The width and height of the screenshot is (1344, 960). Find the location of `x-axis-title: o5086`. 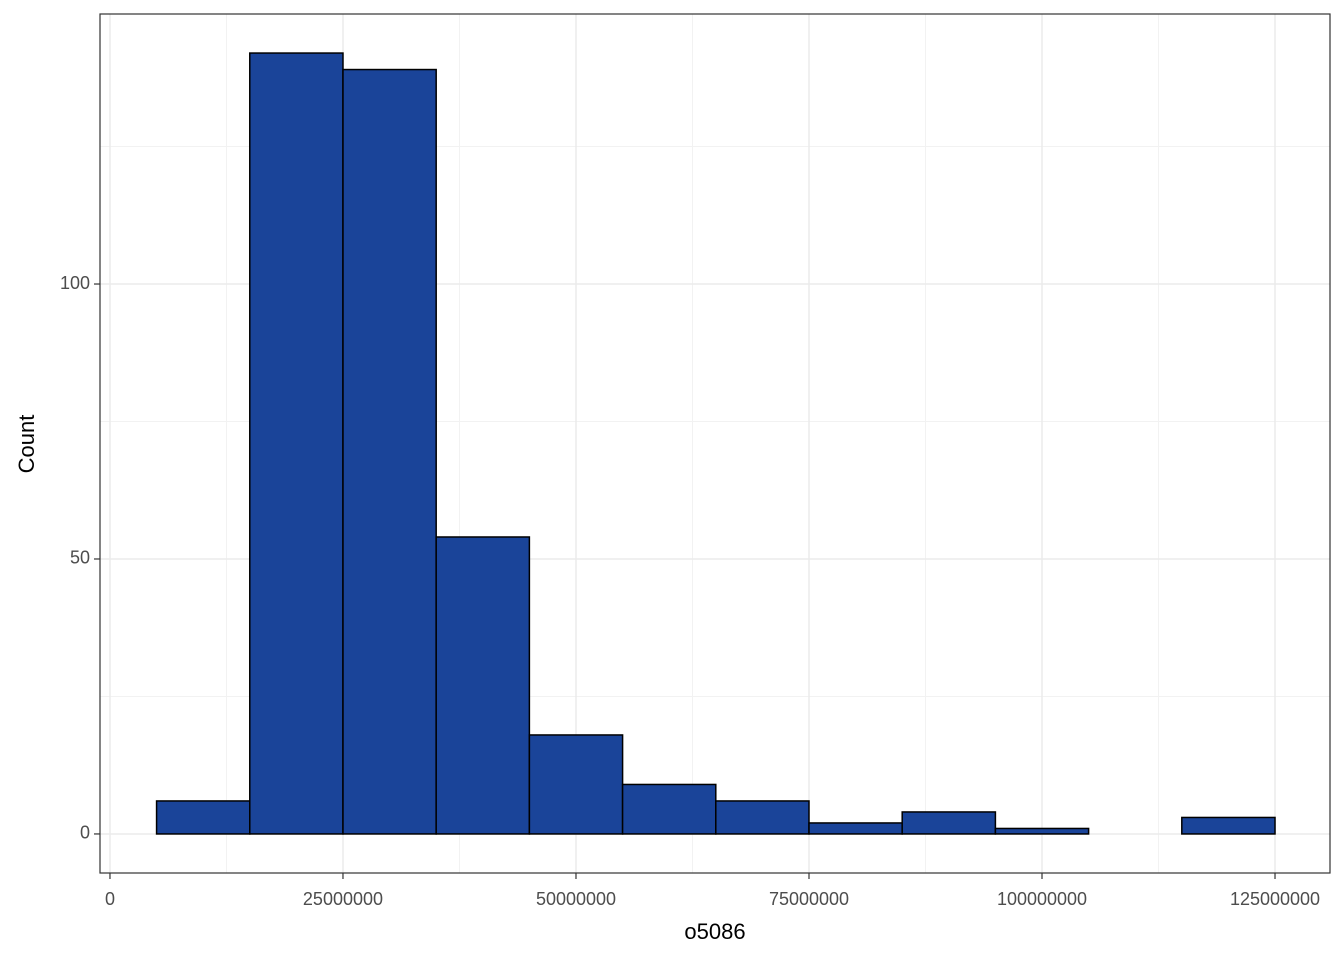

x-axis-title: o5086 is located at coordinates (714, 931).